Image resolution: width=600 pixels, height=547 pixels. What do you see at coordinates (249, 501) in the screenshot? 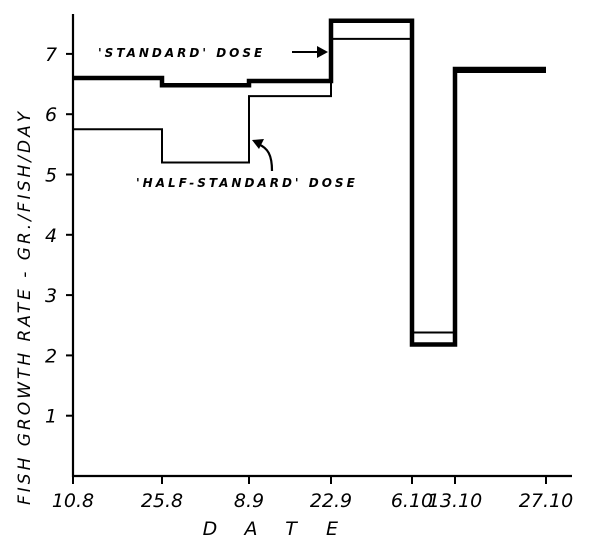
I see `x-tick-label: 8.9` at bounding box center [249, 501].